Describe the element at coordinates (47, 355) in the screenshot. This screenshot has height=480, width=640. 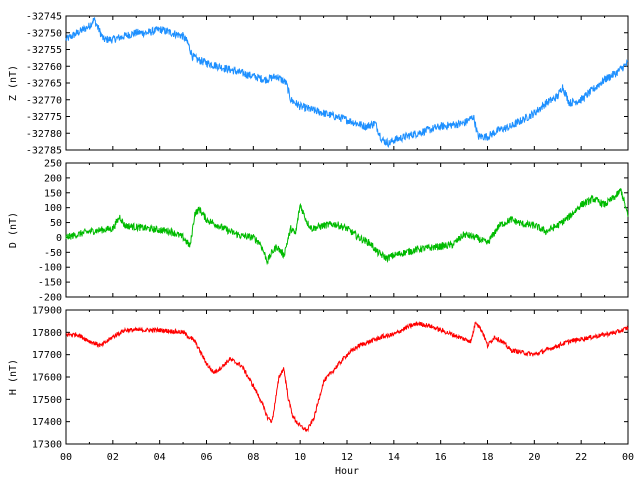
I see `y-tick-label: 17700` at that location.